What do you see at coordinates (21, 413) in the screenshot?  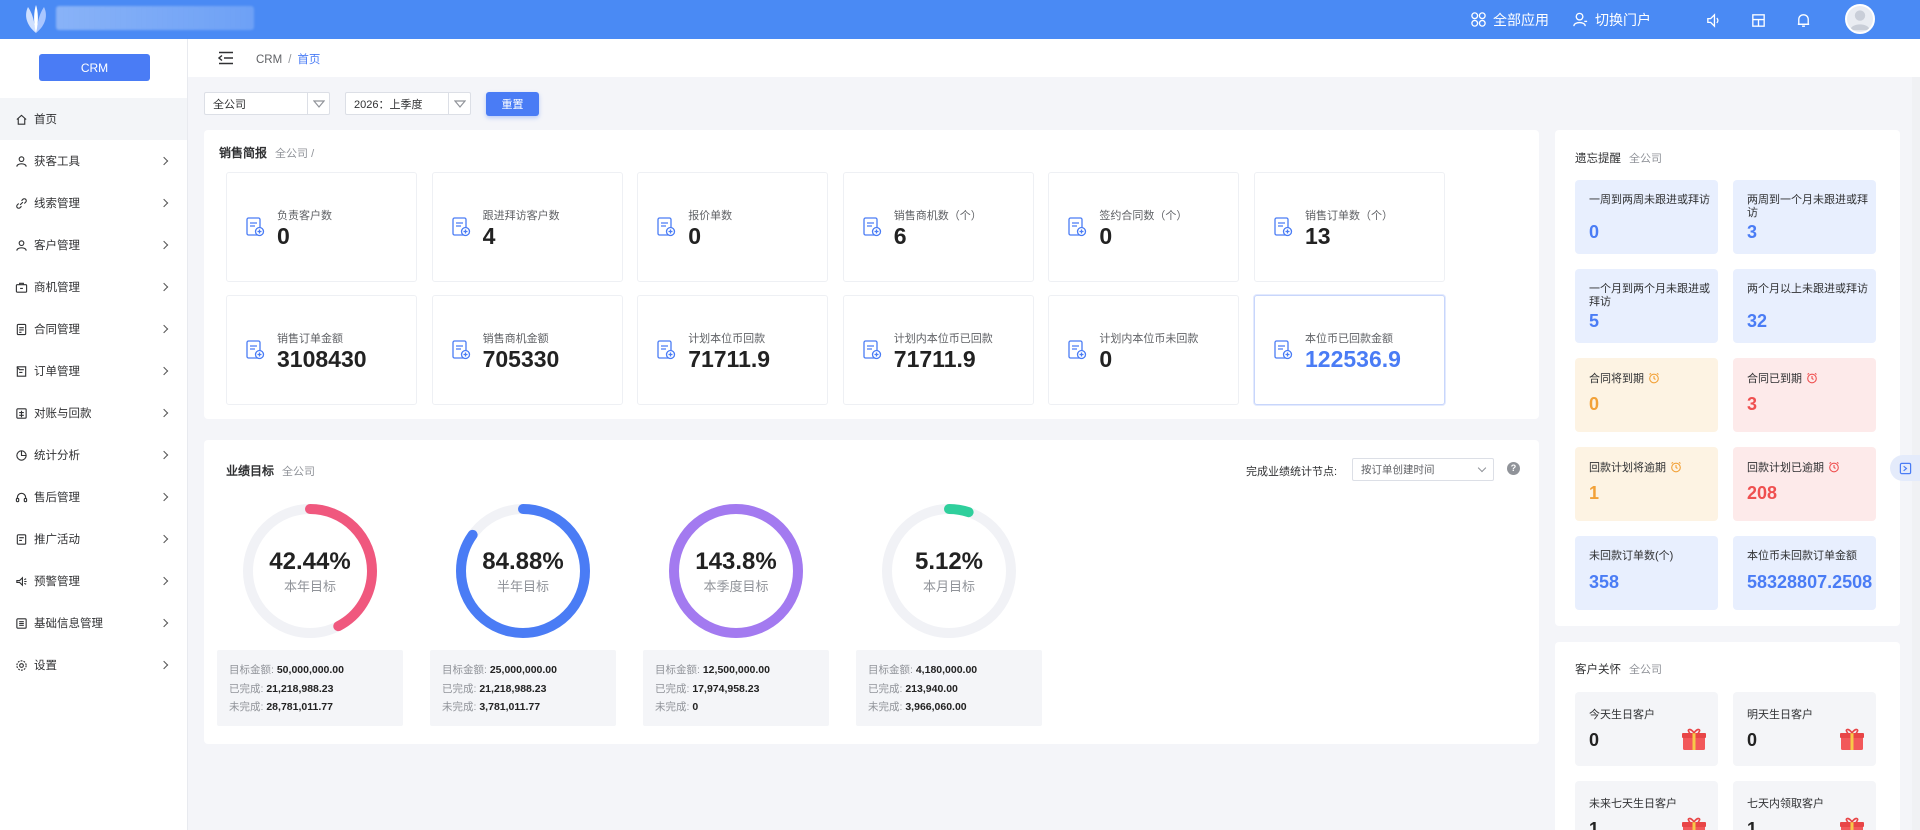 I see `receipt-icon` at bounding box center [21, 413].